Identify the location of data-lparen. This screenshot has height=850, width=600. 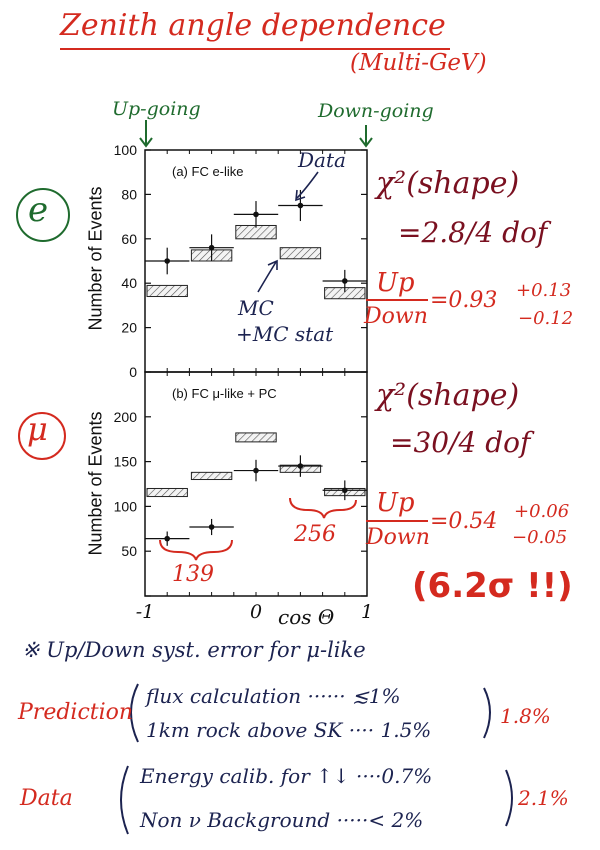
(124, 800).